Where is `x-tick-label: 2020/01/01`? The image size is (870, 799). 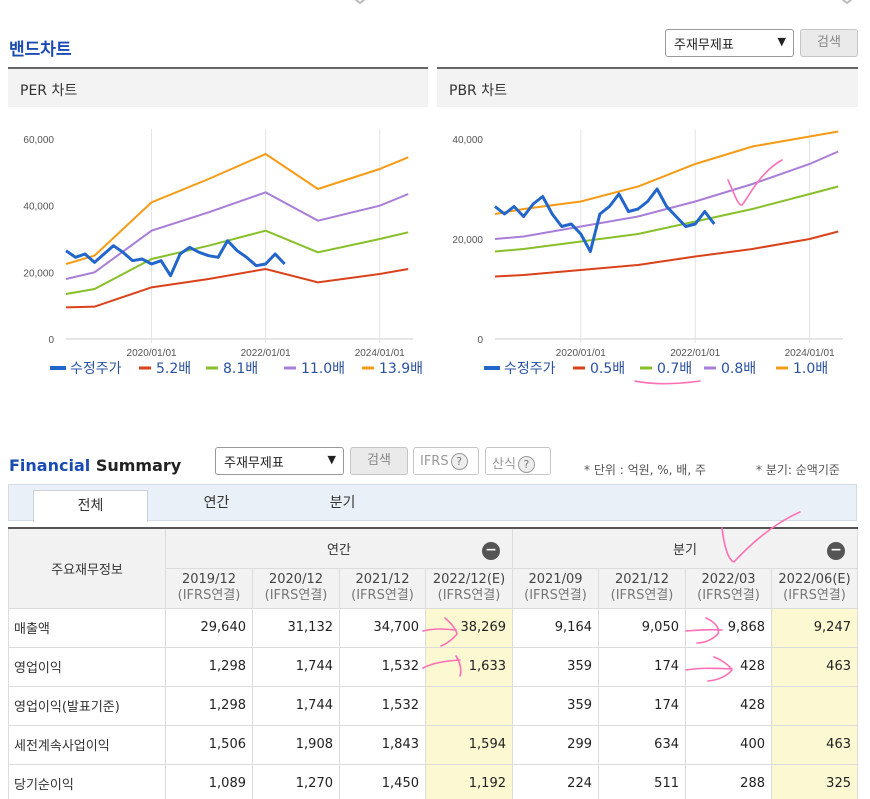 x-tick-label: 2020/01/01 is located at coordinates (581, 353).